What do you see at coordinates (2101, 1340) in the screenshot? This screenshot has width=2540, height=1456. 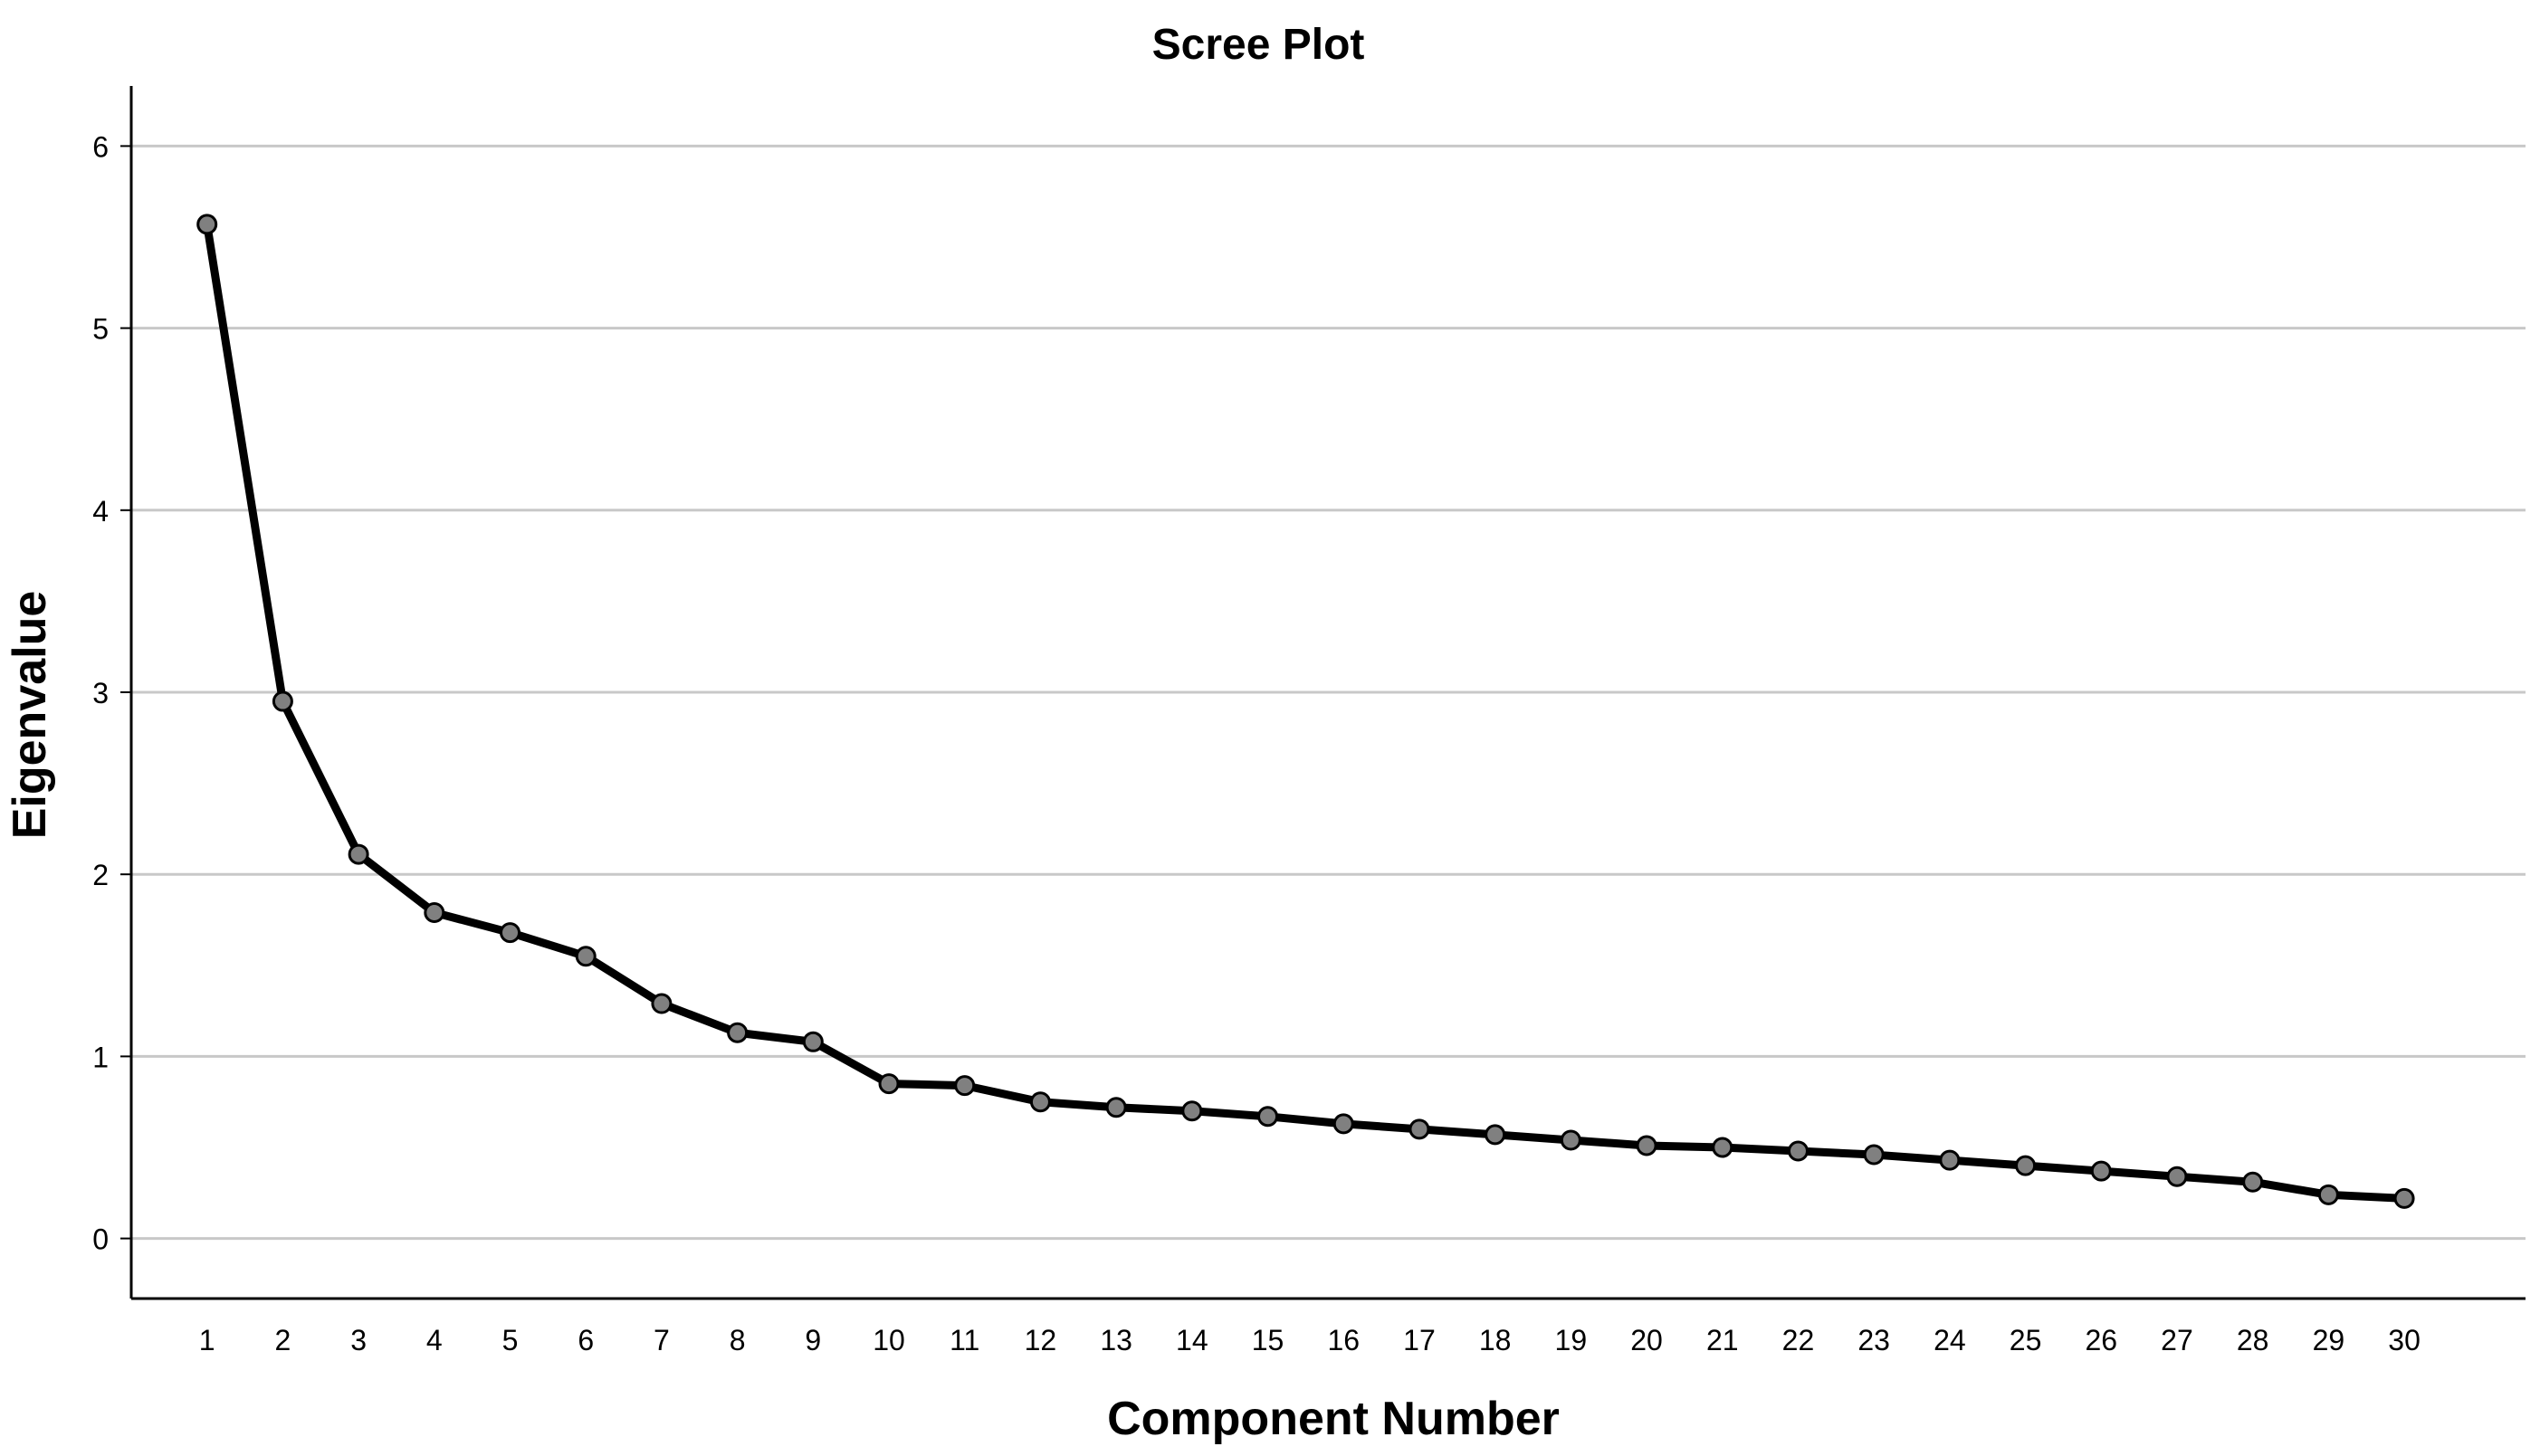 I see `x-tick-label: 26` at bounding box center [2101, 1340].